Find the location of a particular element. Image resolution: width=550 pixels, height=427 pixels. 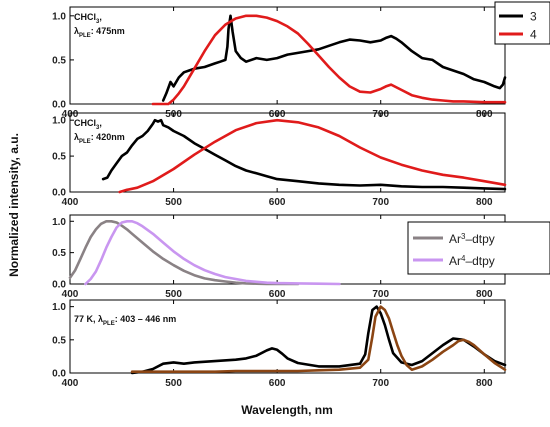

panel-annotation-wavelength: λPLE: 420nm is located at coordinates (99, 138).